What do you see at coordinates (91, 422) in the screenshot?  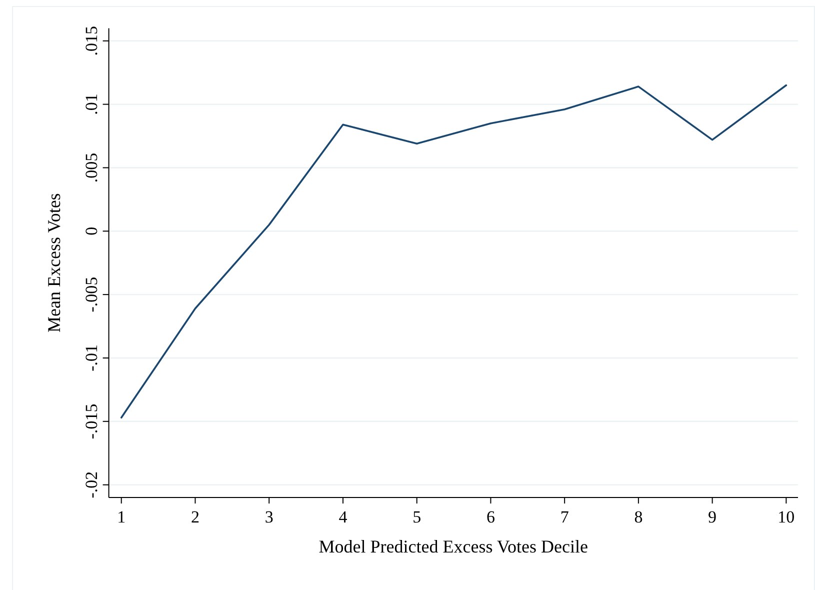 I see `y-tick-label: -.015` at bounding box center [91, 422].